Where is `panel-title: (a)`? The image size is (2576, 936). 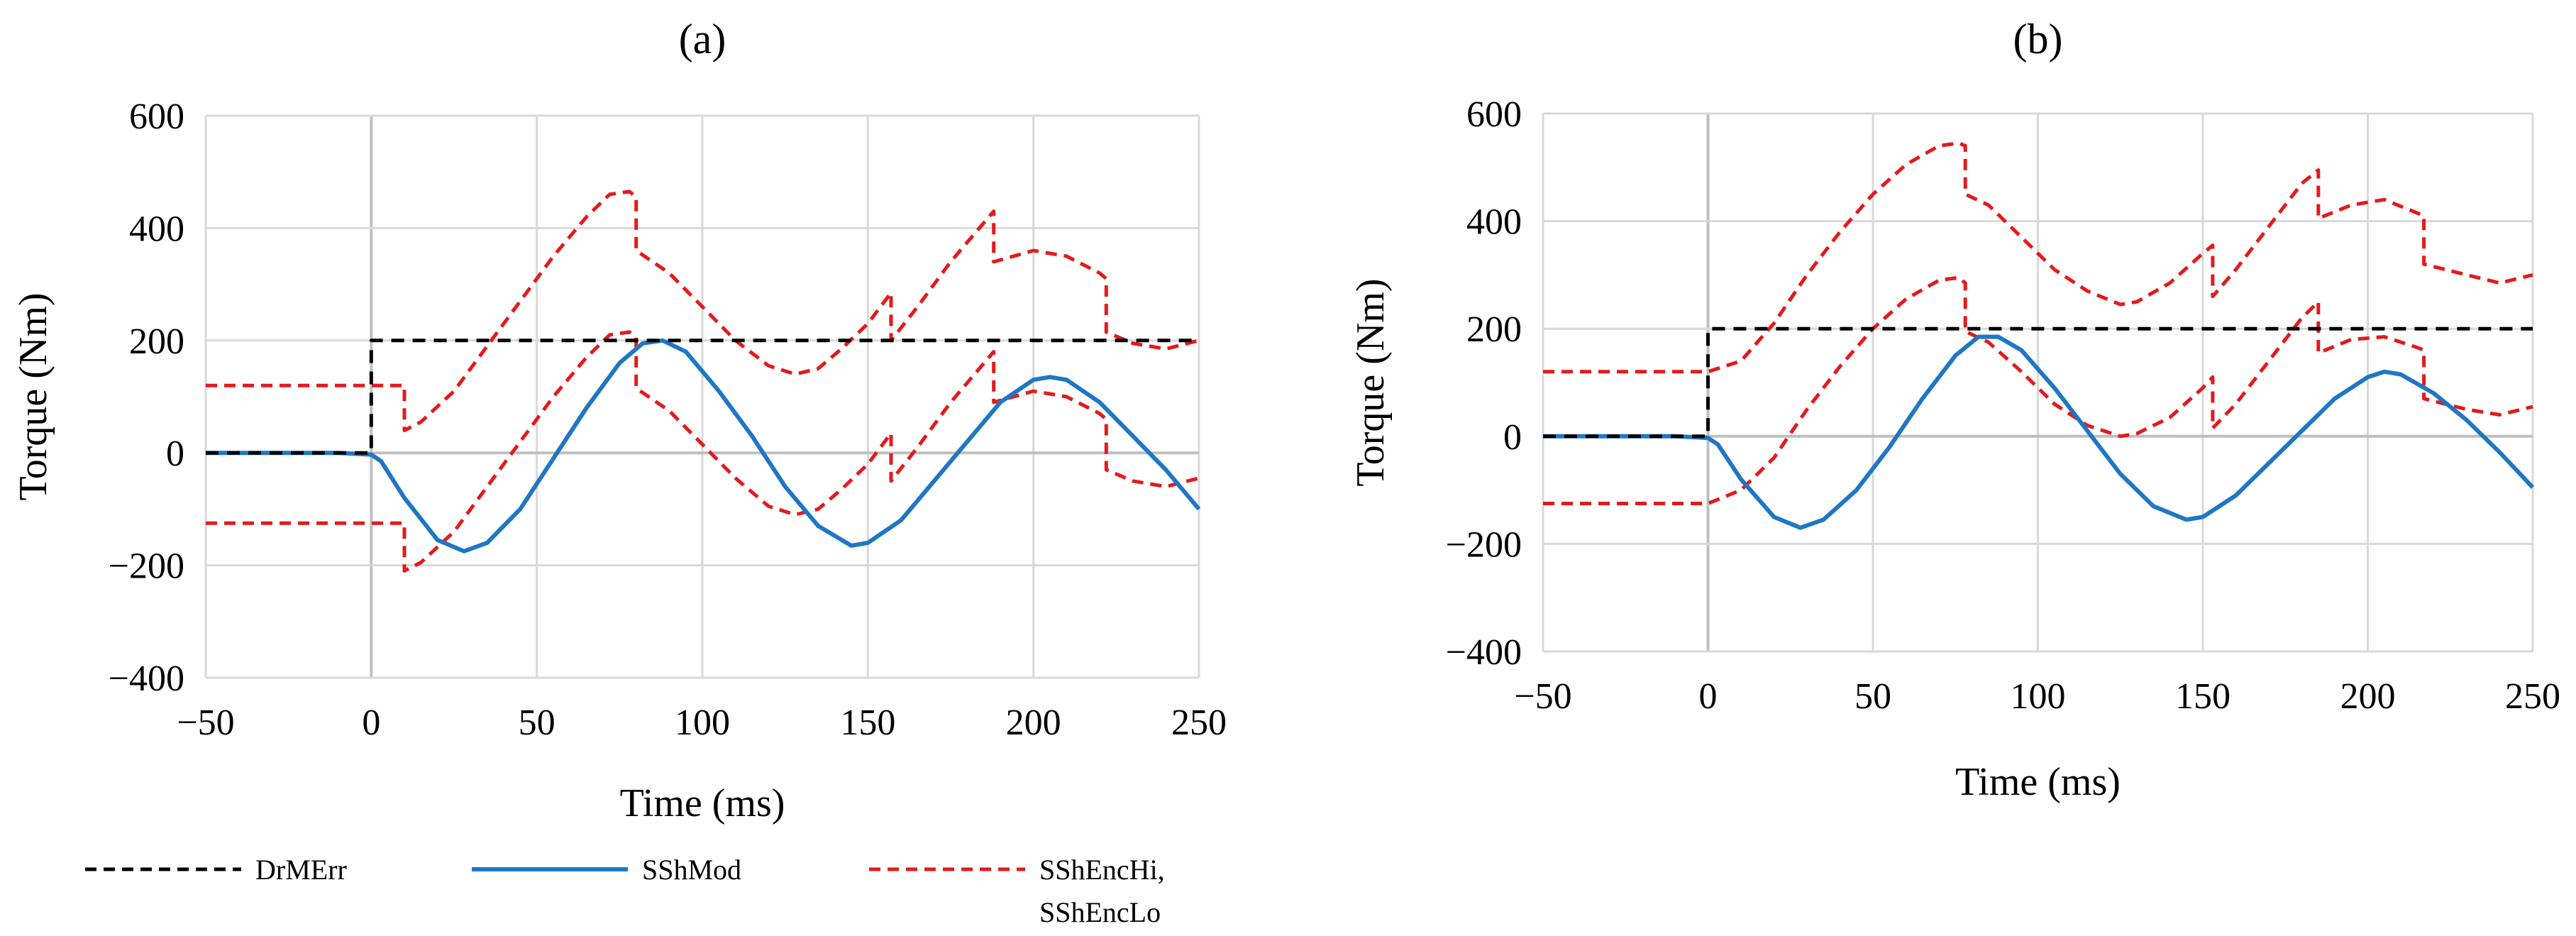
panel-title: (a) is located at coordinates (702, 39).